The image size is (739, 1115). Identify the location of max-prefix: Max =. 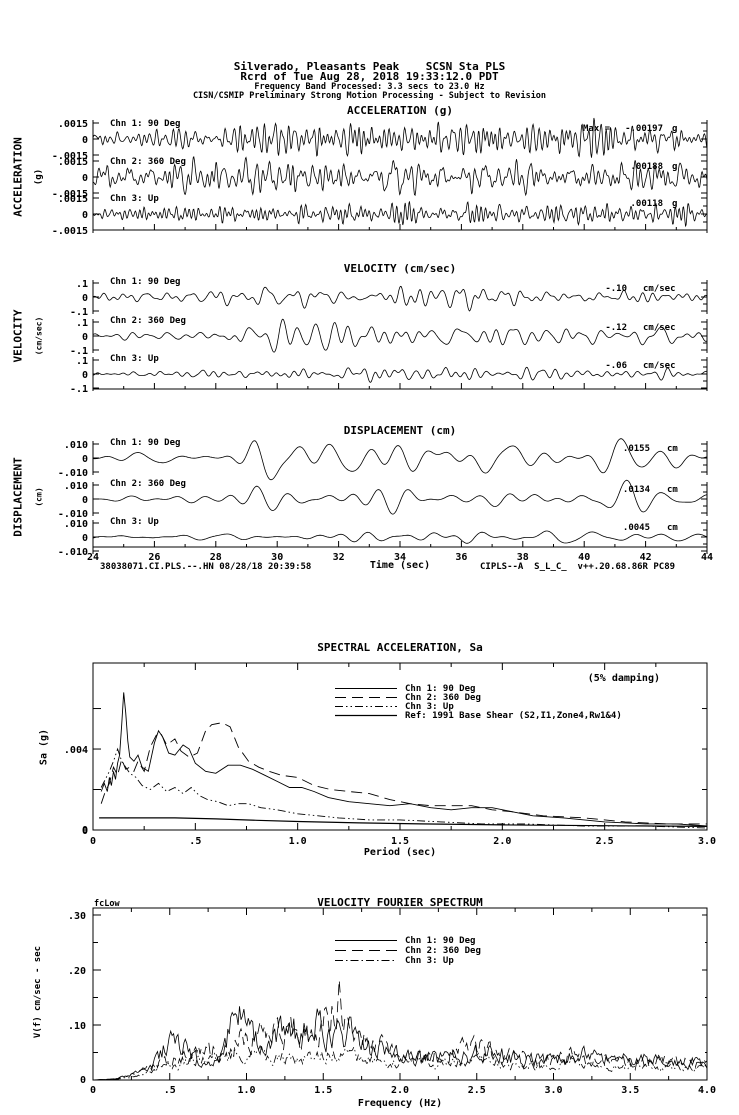
(597, 129).